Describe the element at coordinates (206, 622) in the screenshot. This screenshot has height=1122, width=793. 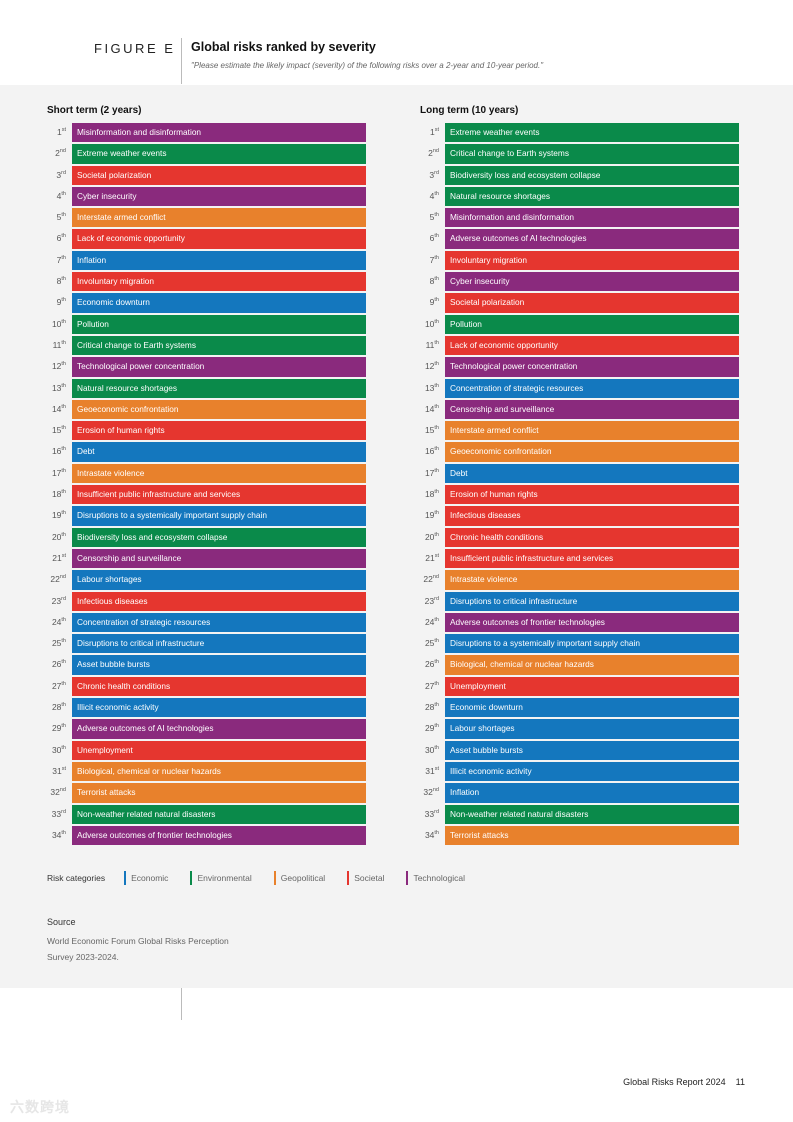
I see `short-term-row: 24th Concentration of strategic resources` at that location.